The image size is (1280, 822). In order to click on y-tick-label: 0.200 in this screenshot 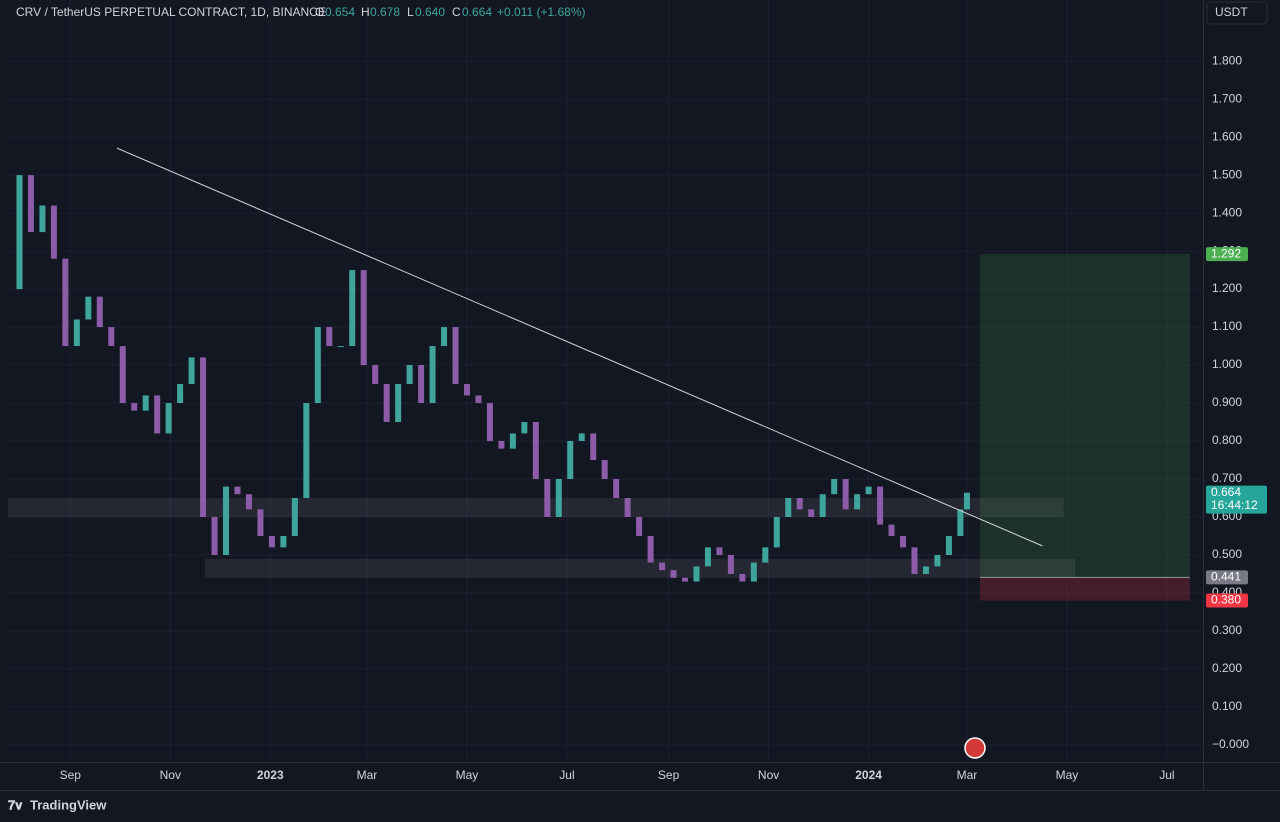, I will do `click(1227, 668)`.